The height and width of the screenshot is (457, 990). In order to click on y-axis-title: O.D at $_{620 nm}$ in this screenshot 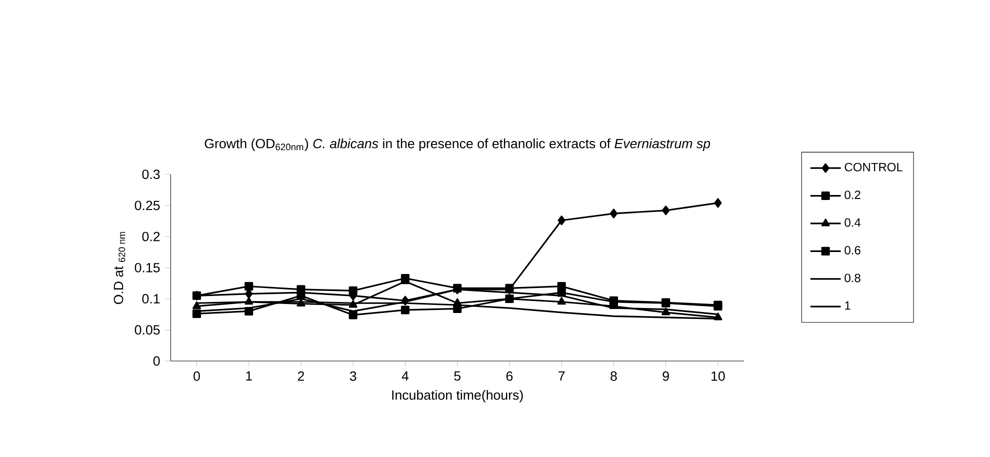, I will do `click(120, 268)`.